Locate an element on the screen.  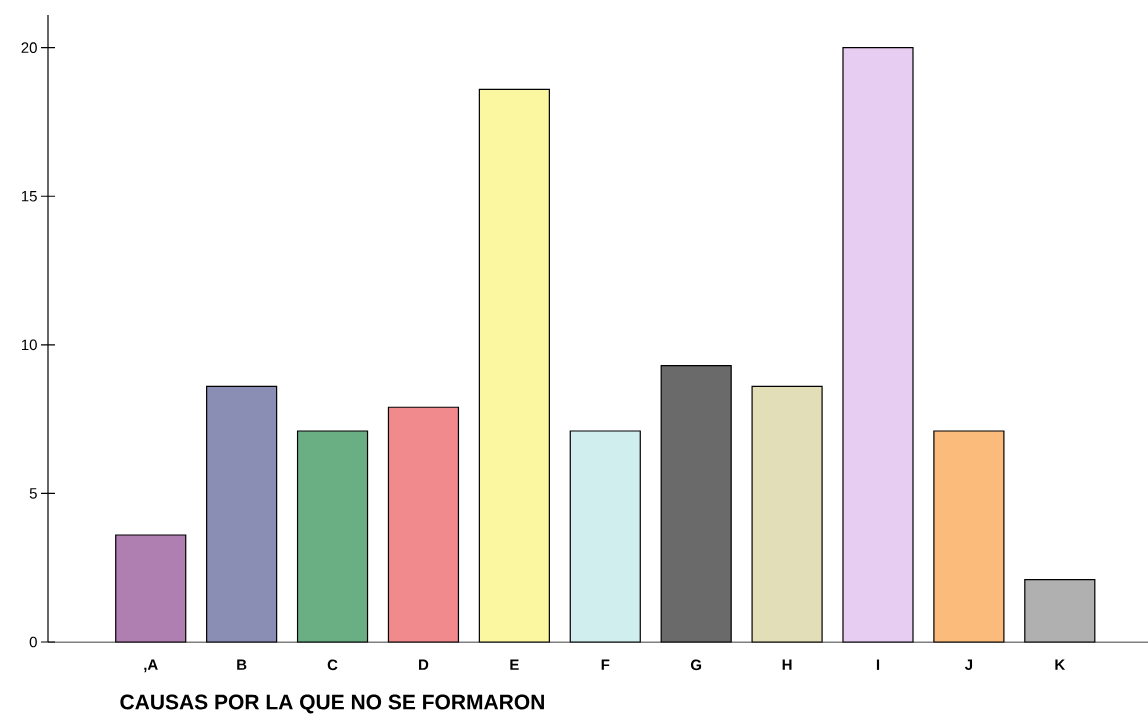
x-tick-label: I is located at coordinates (878, 664).